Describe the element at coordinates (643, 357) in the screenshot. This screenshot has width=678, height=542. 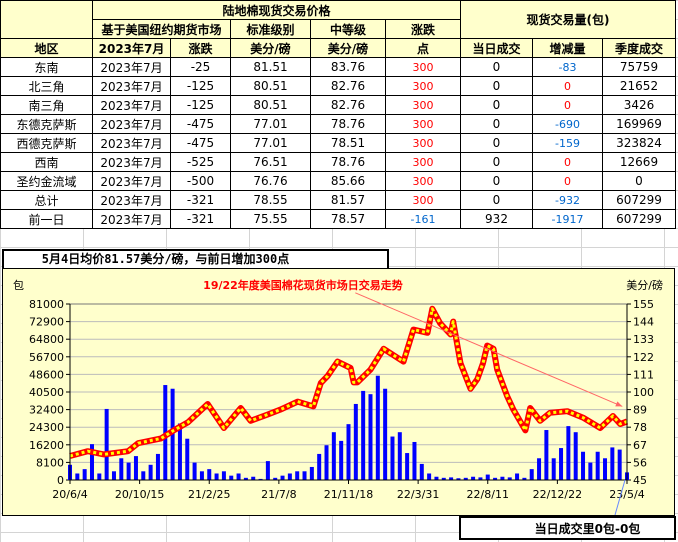
I see `y-right-tick-label: 122` at that location.